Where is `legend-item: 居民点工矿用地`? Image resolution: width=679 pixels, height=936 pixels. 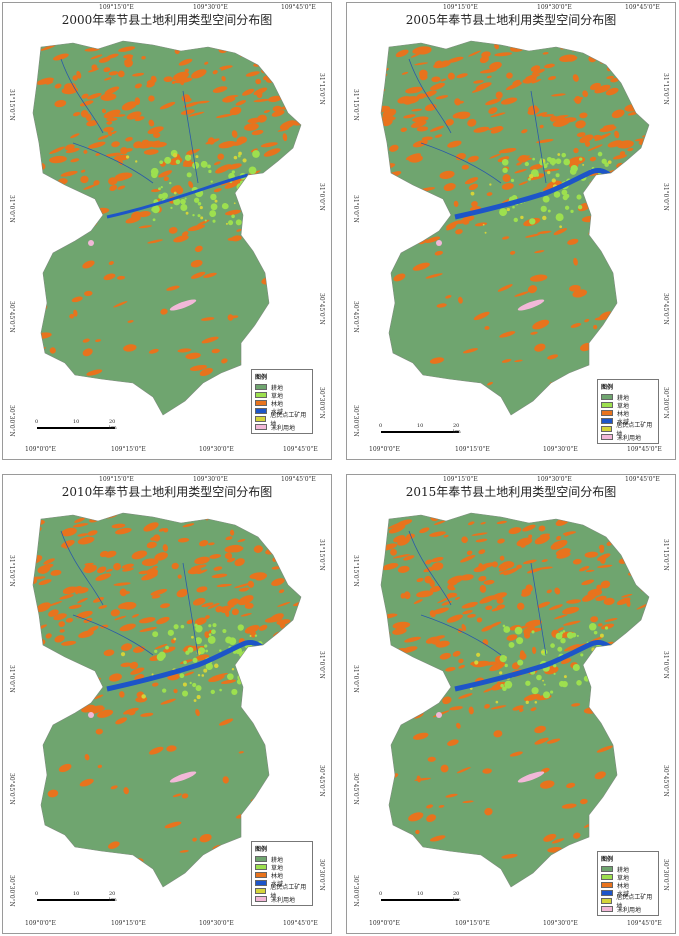
legend-item: 居民点工矿用地 is located at coordinates (628, 902).